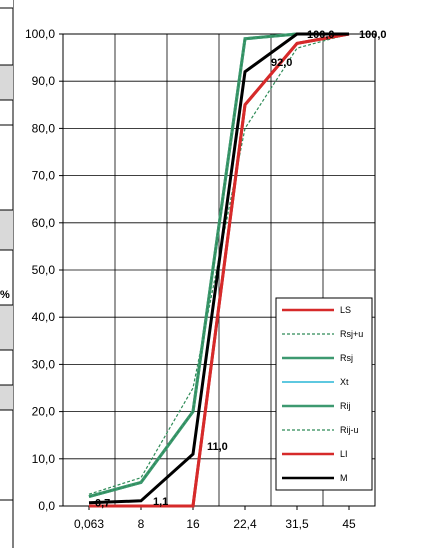  Describe the element at coordinates (245, 524) in the screenshot. I see `x-tick-label: 22,4` at that location.